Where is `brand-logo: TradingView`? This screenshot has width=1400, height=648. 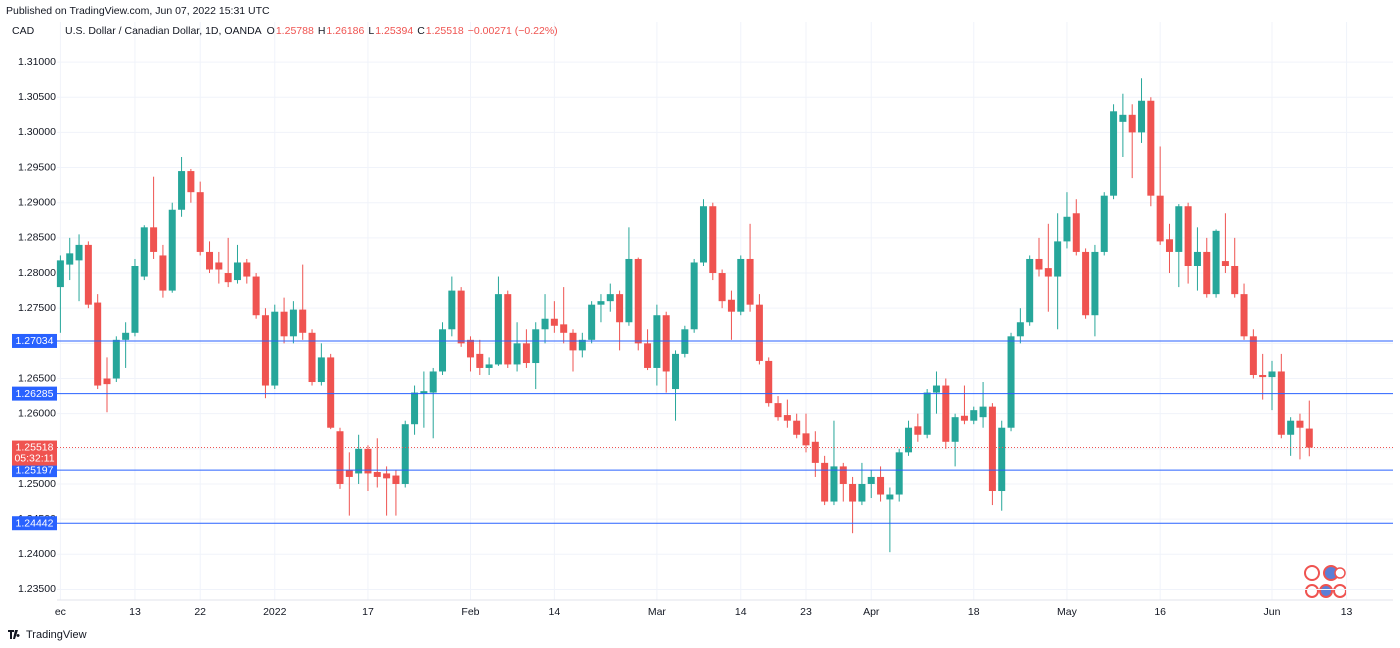 brand-logo: TradingView is located at coordinates (47, 635).